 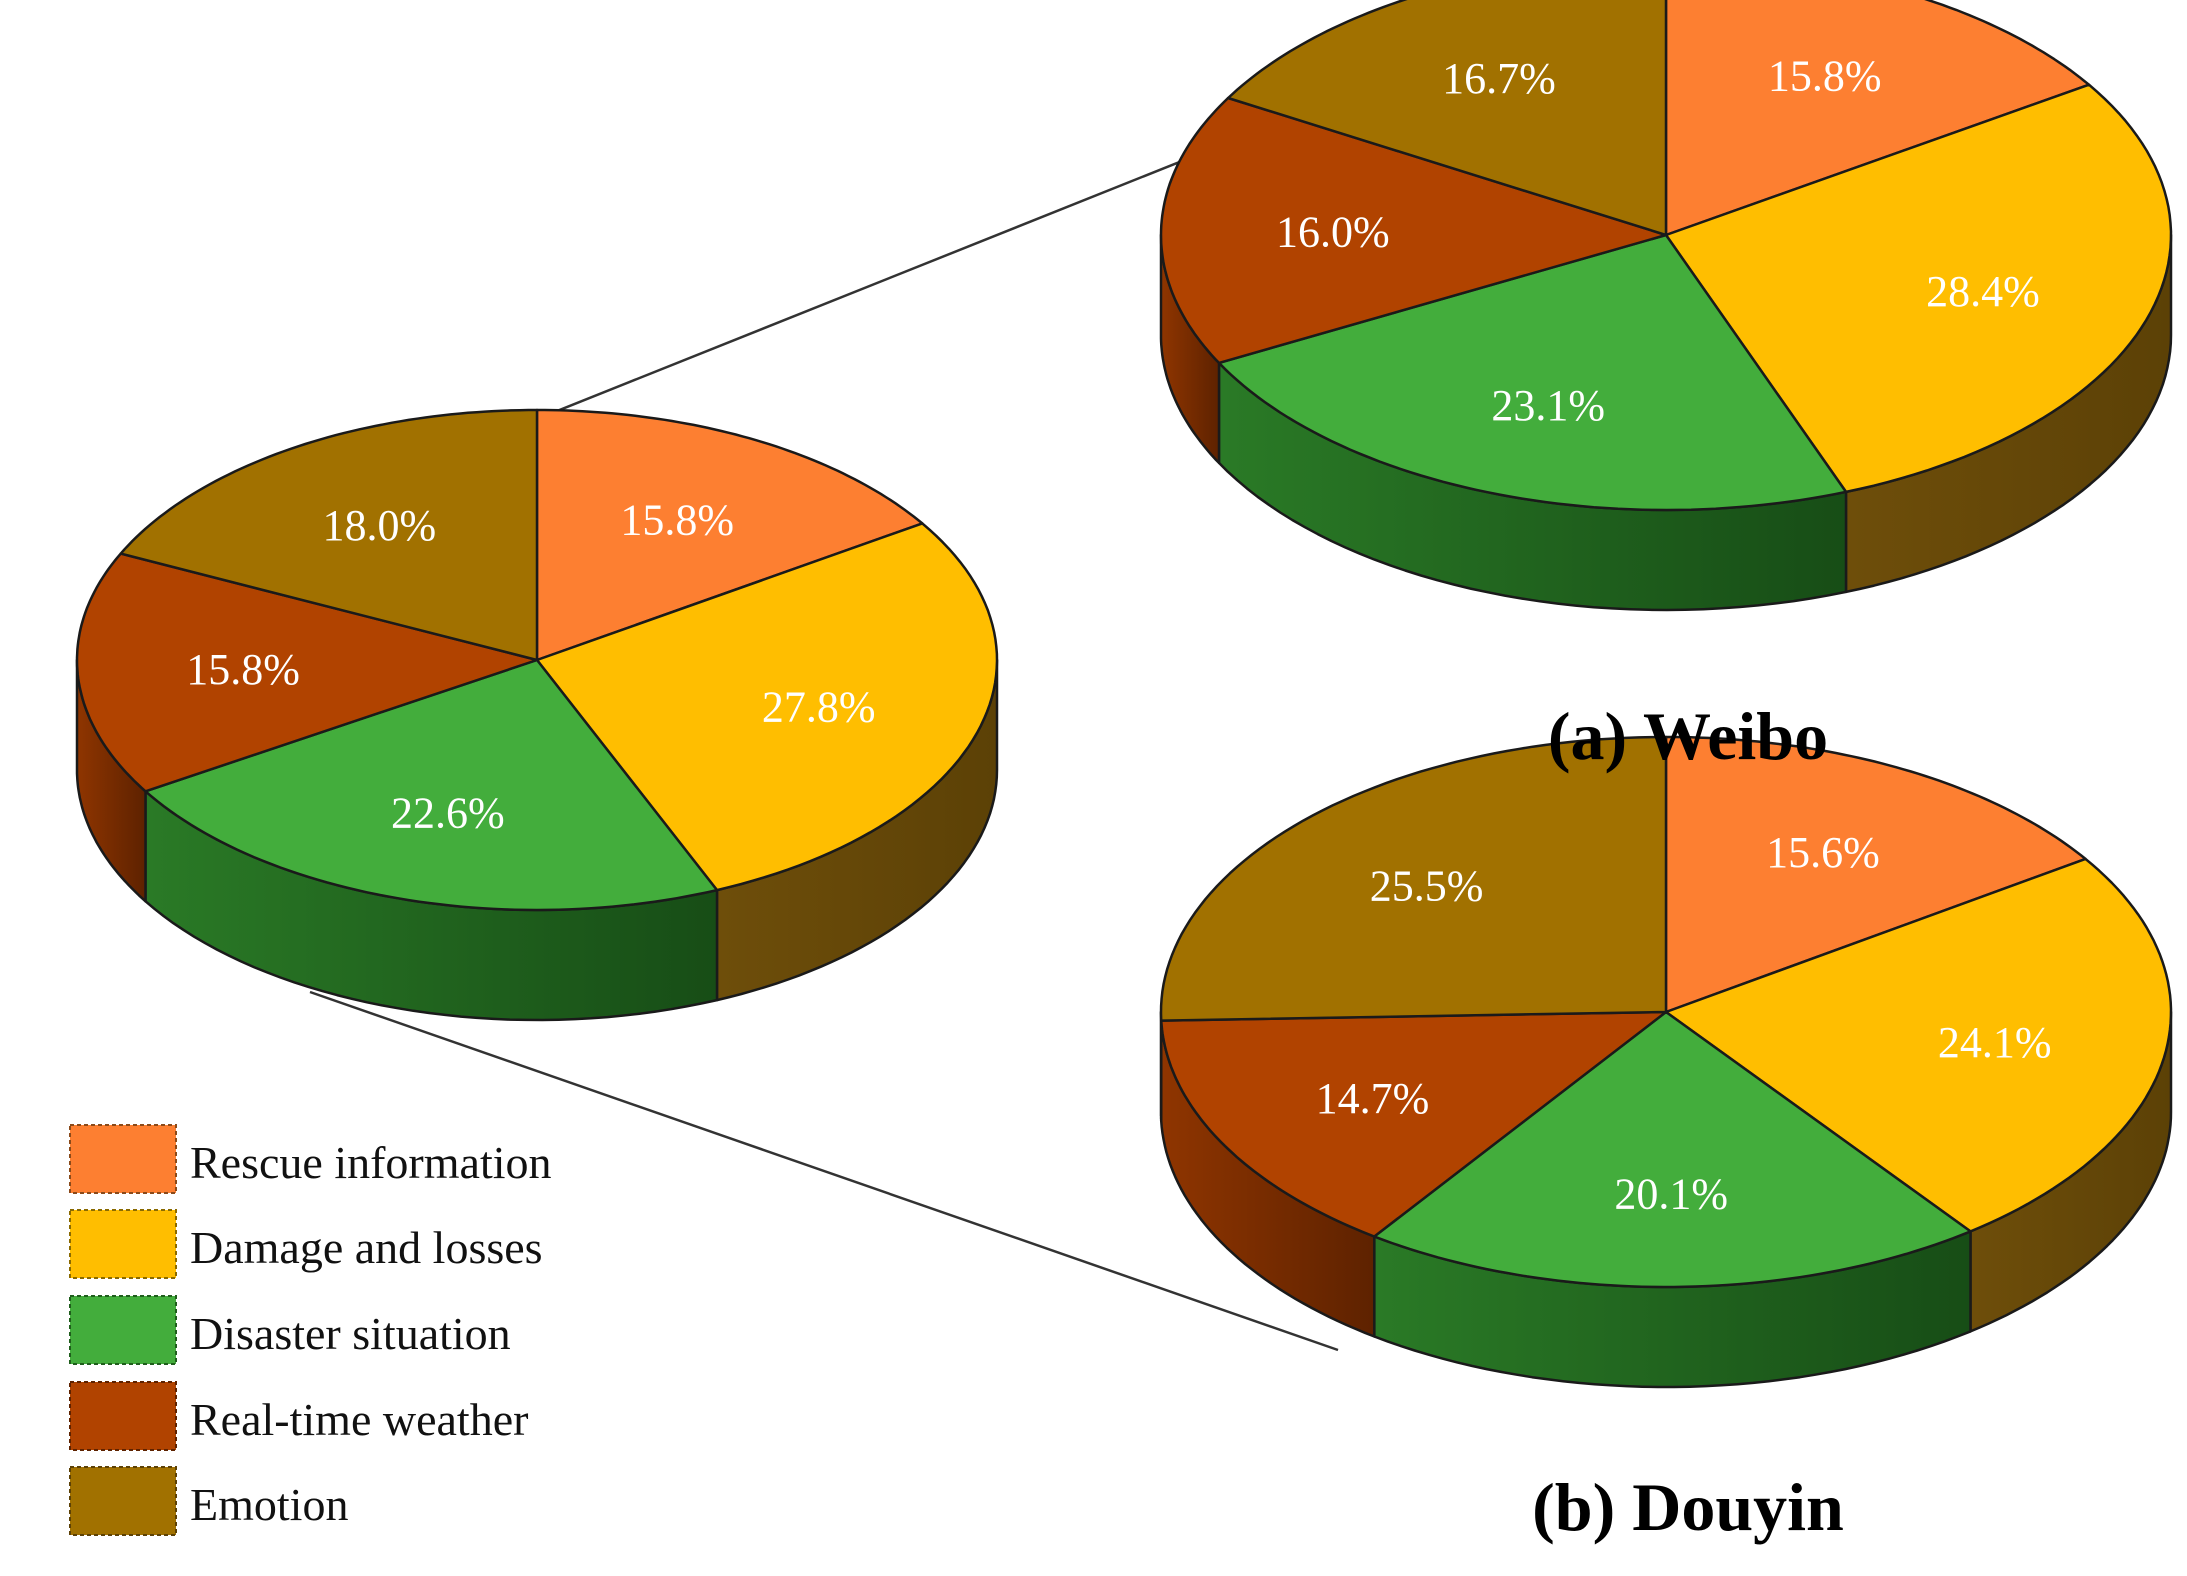 I want to click on pie-overall-label-emotion: 18.0%, so click(x=379, y=525).